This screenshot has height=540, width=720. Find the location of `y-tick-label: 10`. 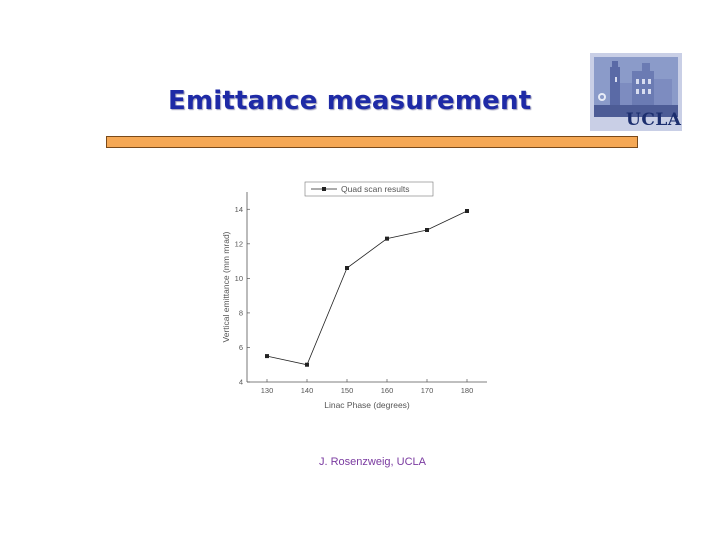

y-tick-label: 10 is located at coordinates (239, 278).